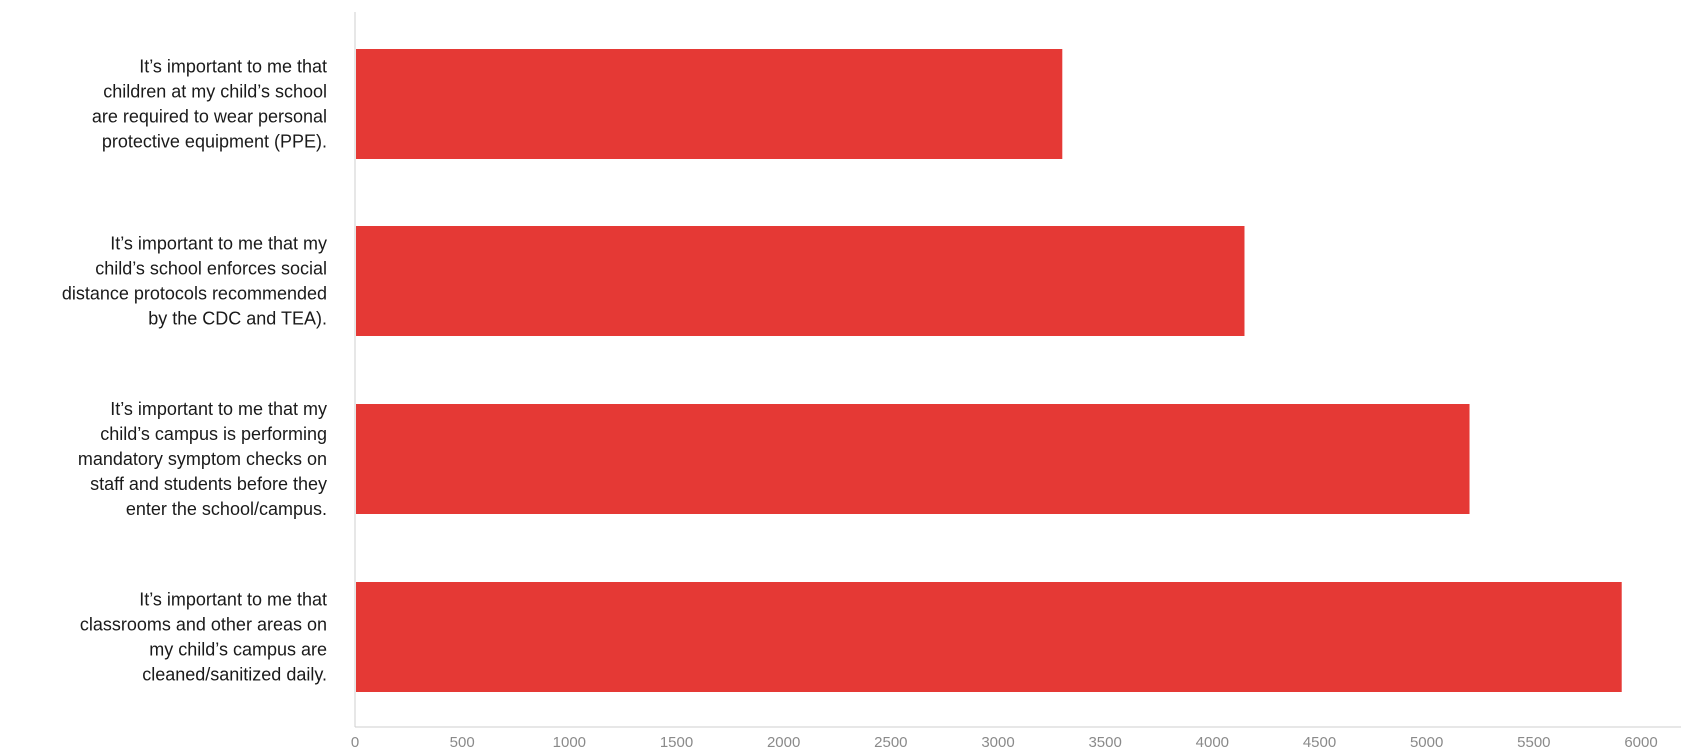  Describe the element at coordinates (238, 650) in the screenshot. I see `category-label-line: my child’s campus are` at that location.